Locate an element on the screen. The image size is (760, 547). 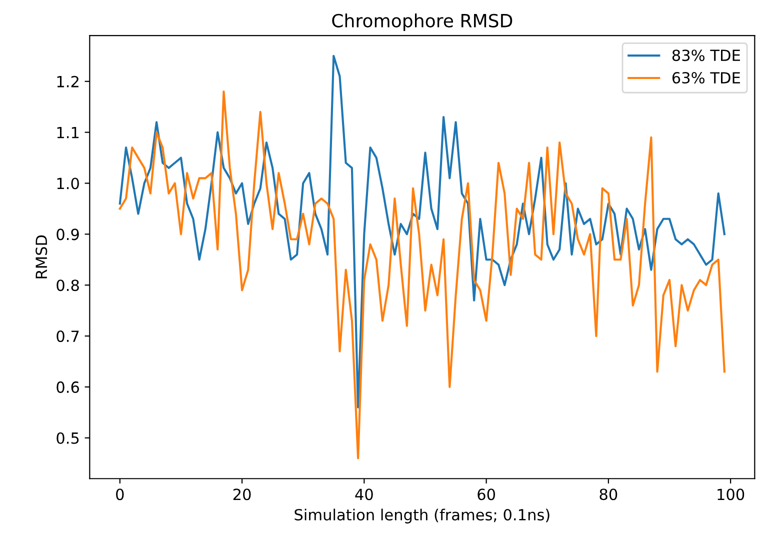
x-tick-label: 20 is located at coordinates (242, 494).